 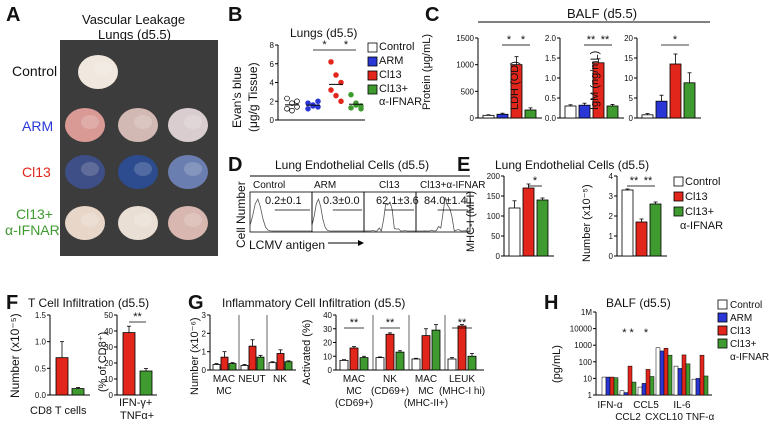 What do you see at coordinates (390, 323) in the screenshot?
I see `panel-g2-sig-sig: **` at bounding box center [390, 323].